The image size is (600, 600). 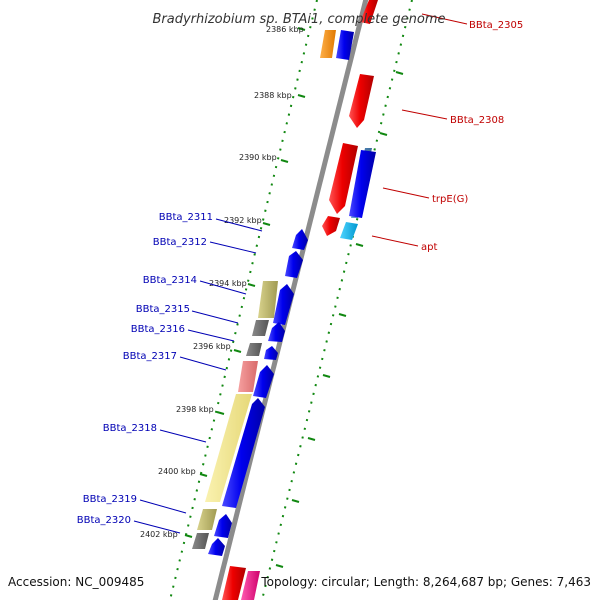 I want to click on scale-label-2394: 2394 kbp, so click(x=228, y=283).